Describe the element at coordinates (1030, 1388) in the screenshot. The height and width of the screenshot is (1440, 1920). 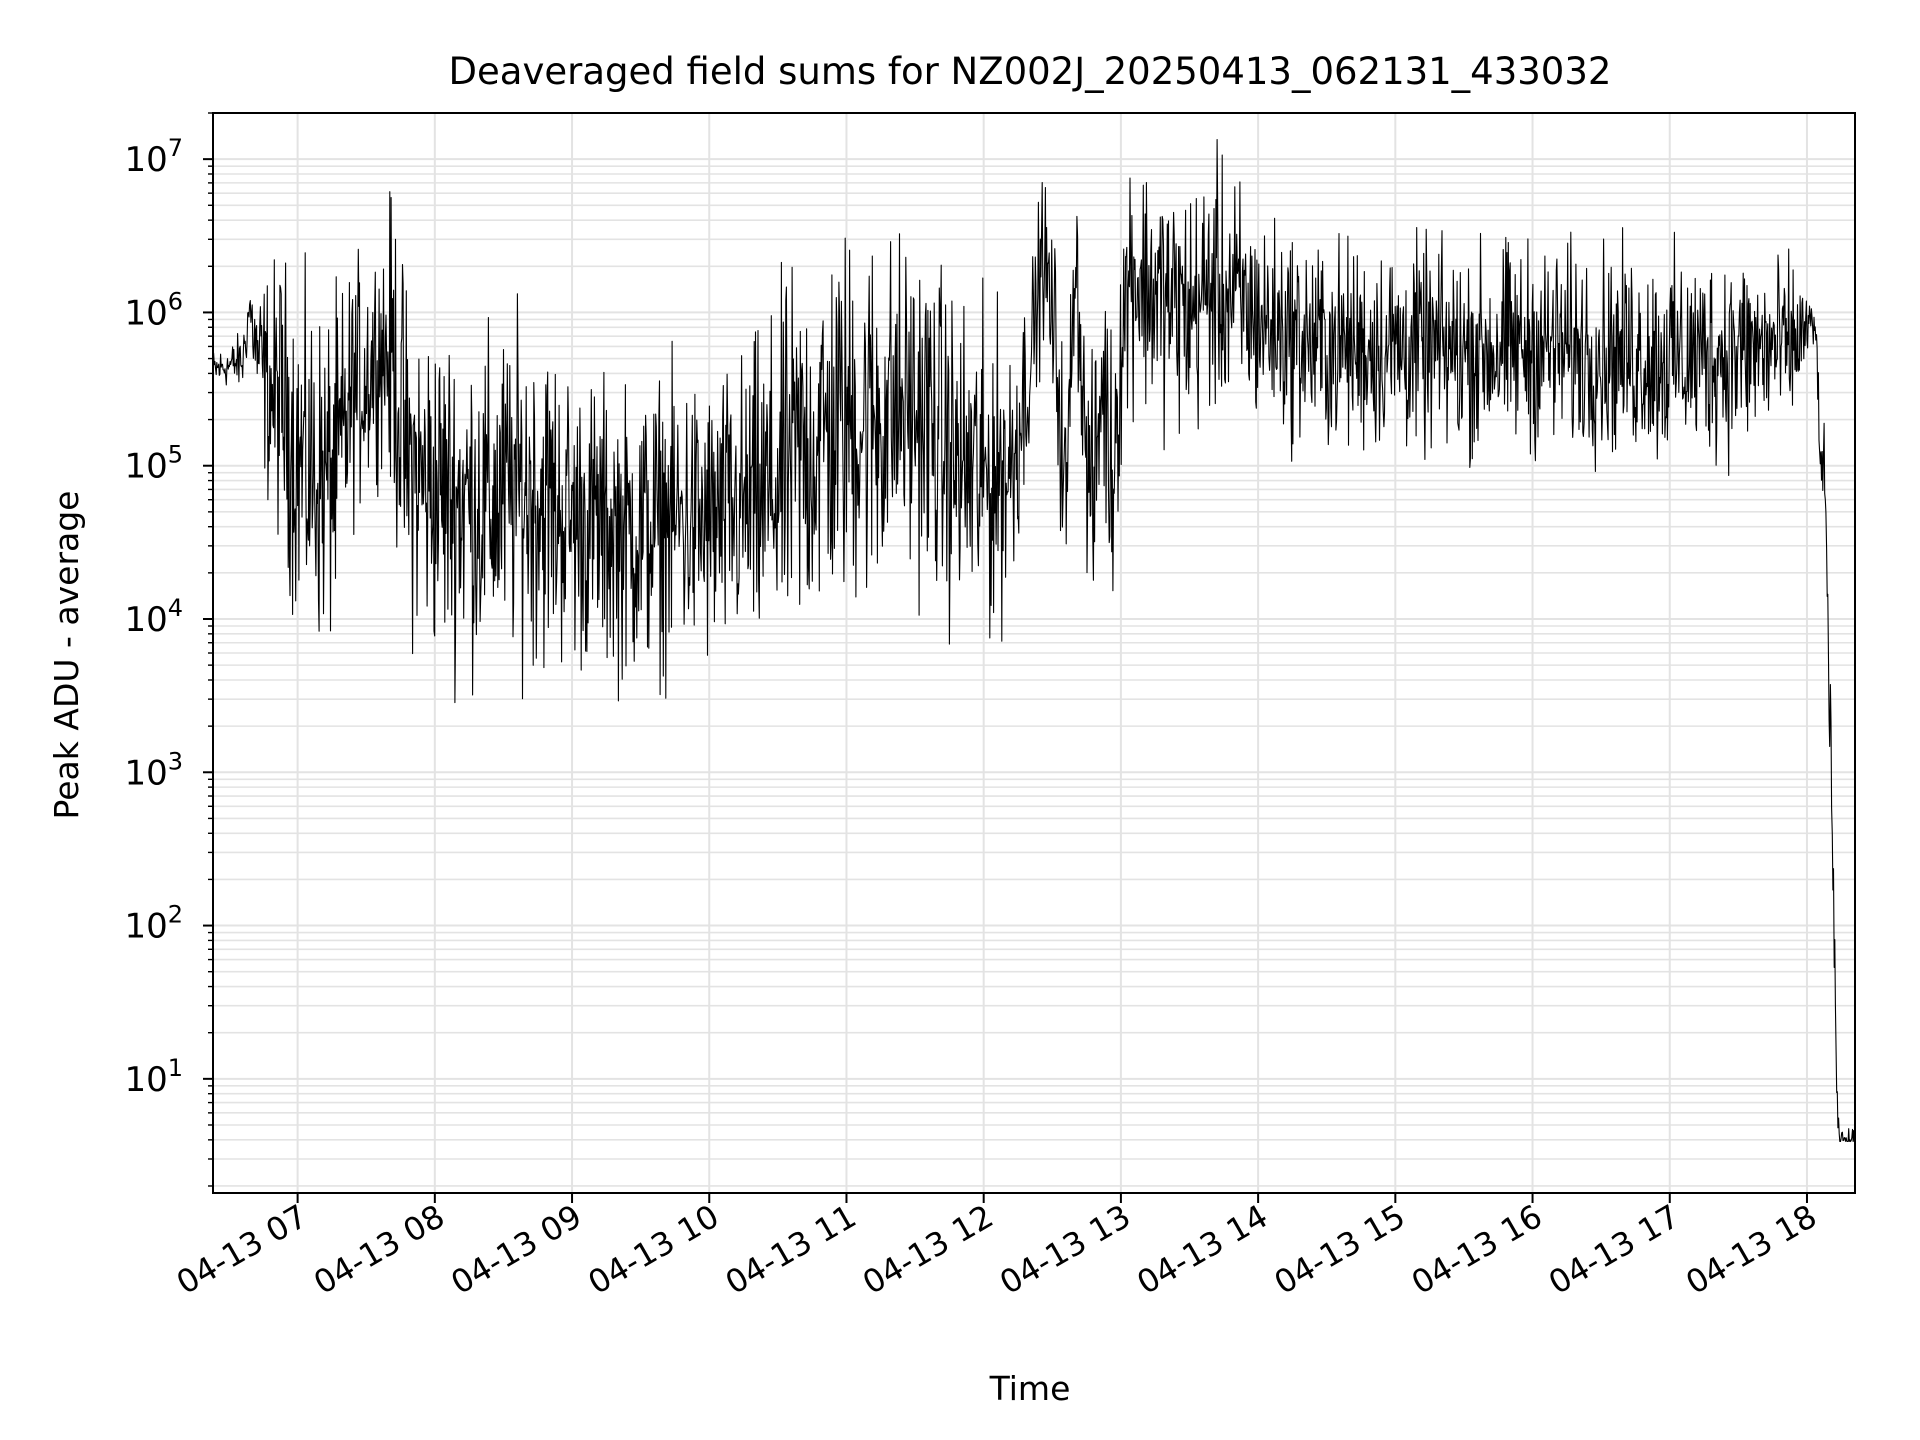
I see `x-axis-label: Time` at that location.